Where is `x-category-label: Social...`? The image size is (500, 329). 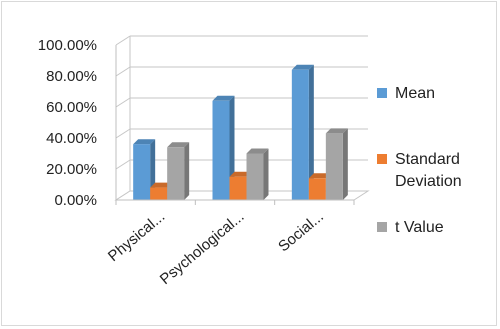
x-category-label: Social... is located at coordinates (301, 231).